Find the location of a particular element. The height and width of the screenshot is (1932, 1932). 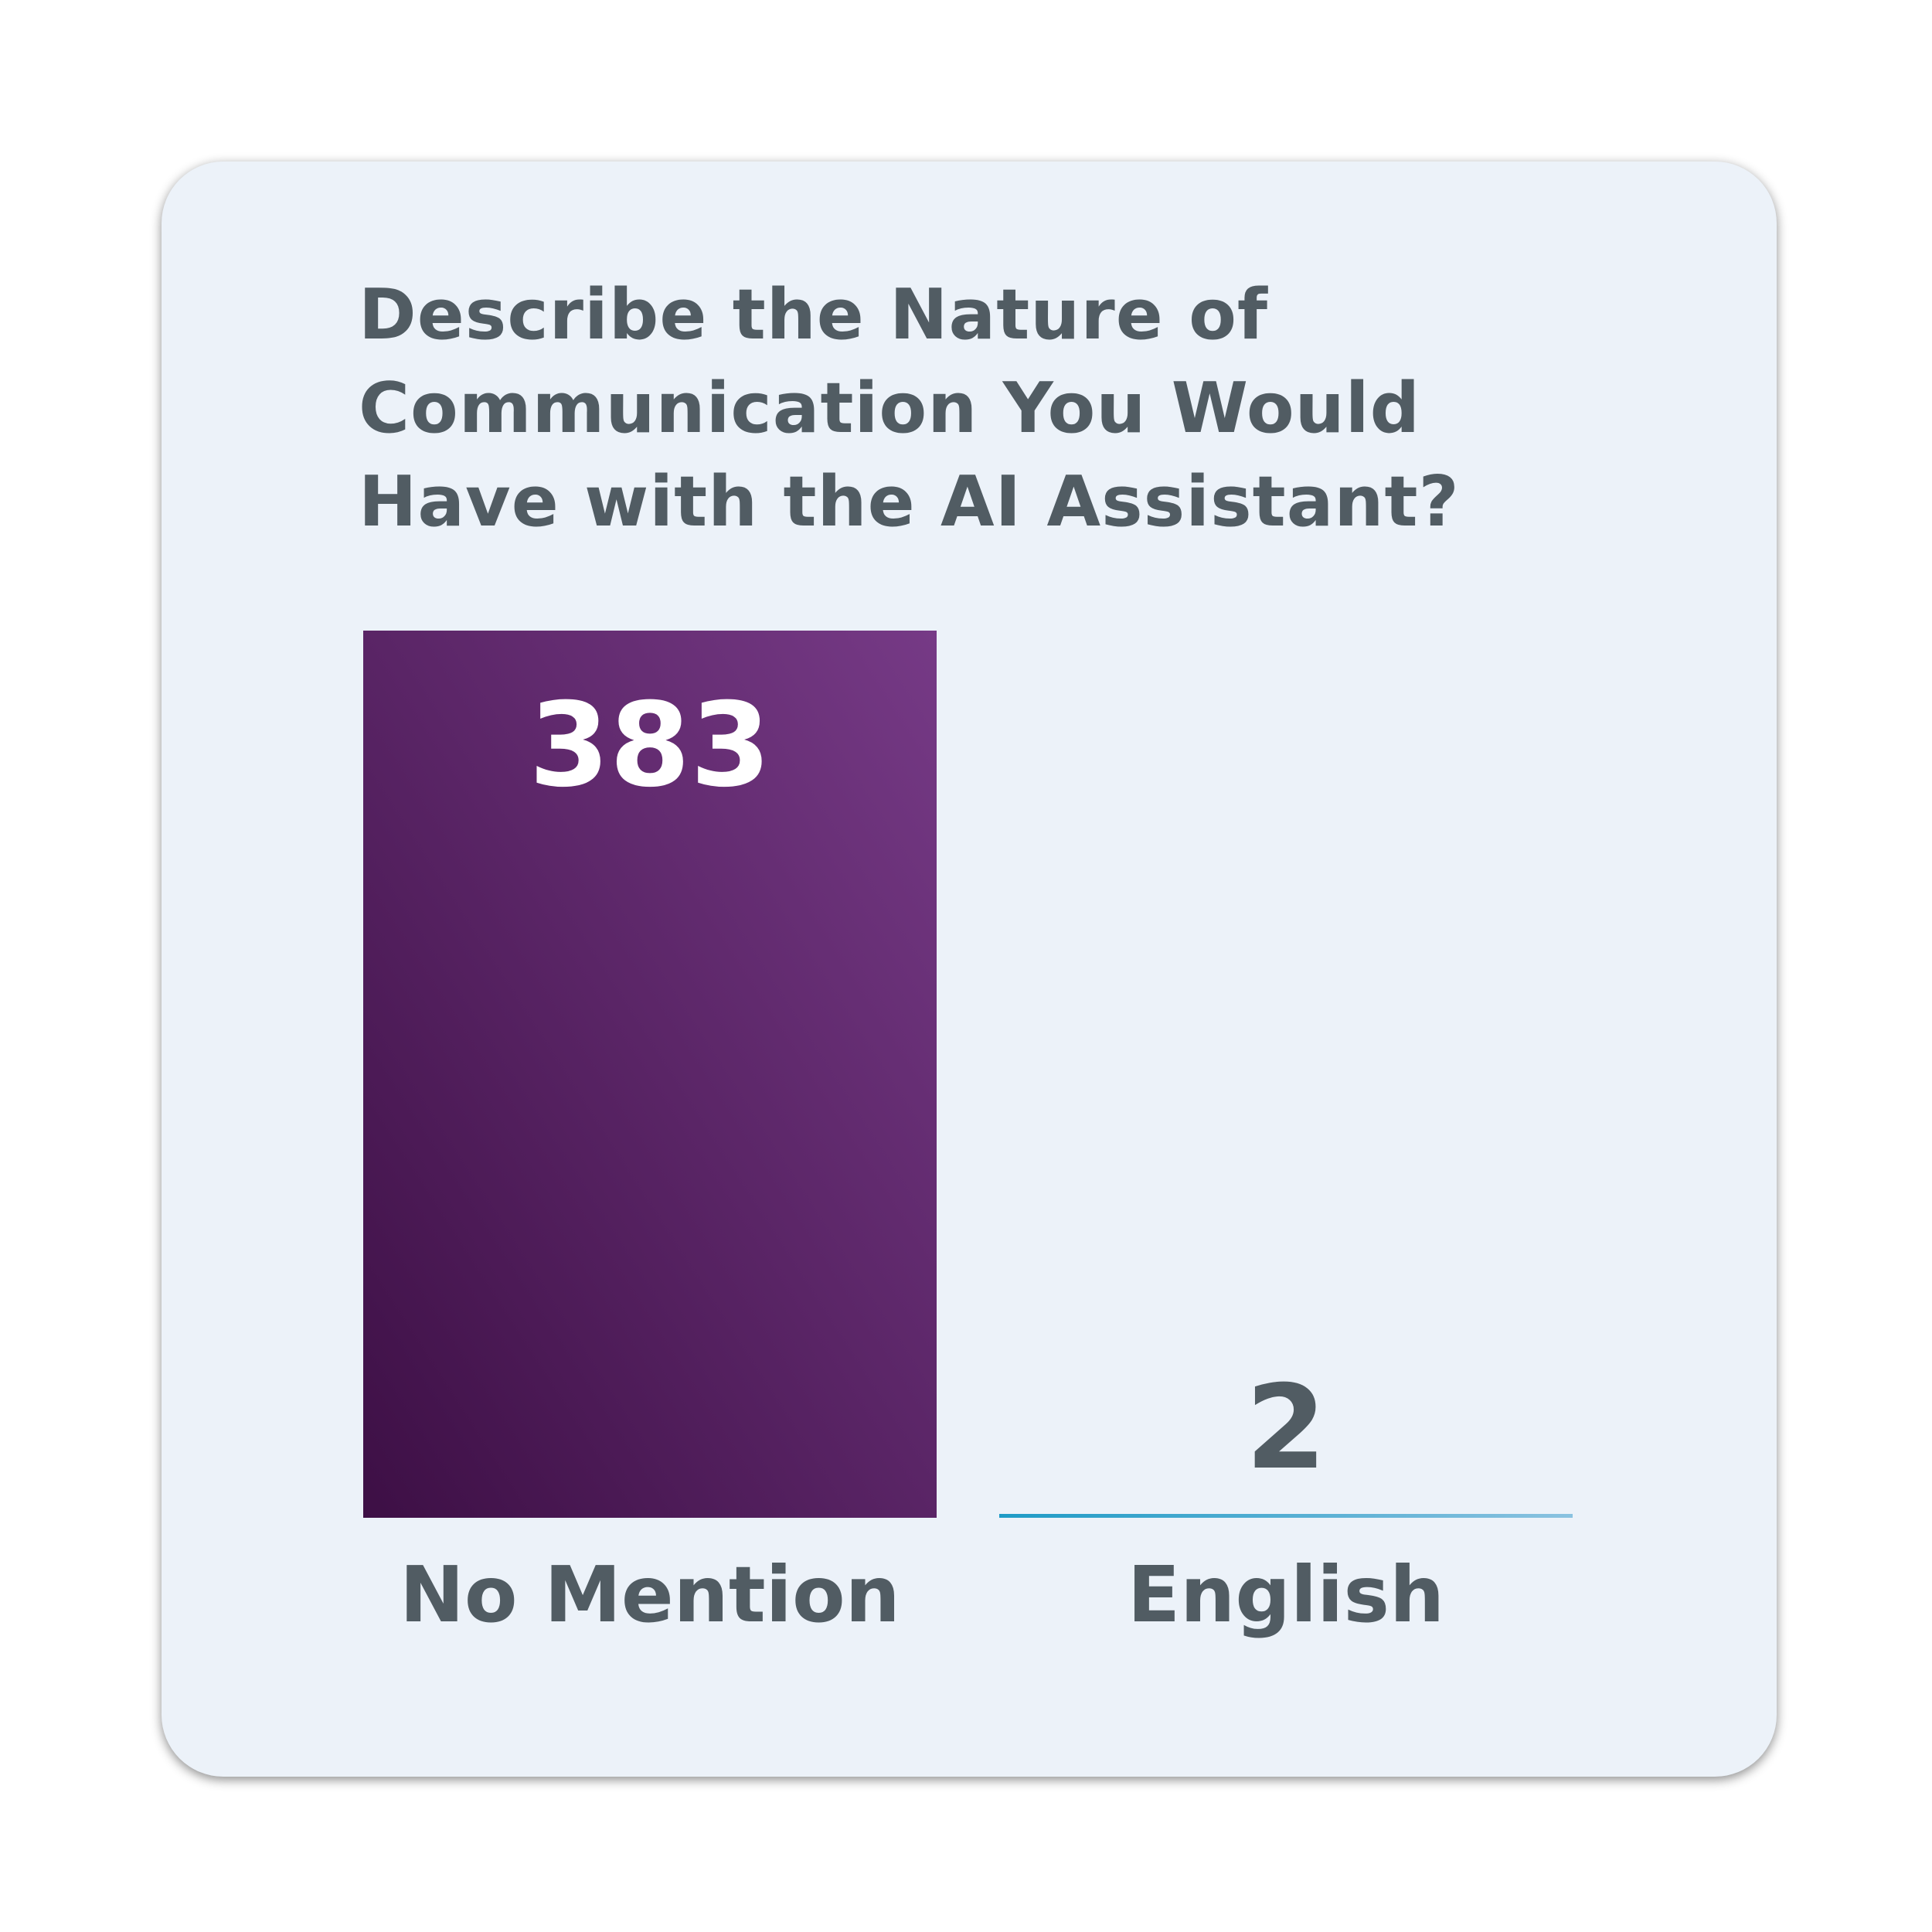

data-label-no-mention: 383 is located at coordinates (649, 746).